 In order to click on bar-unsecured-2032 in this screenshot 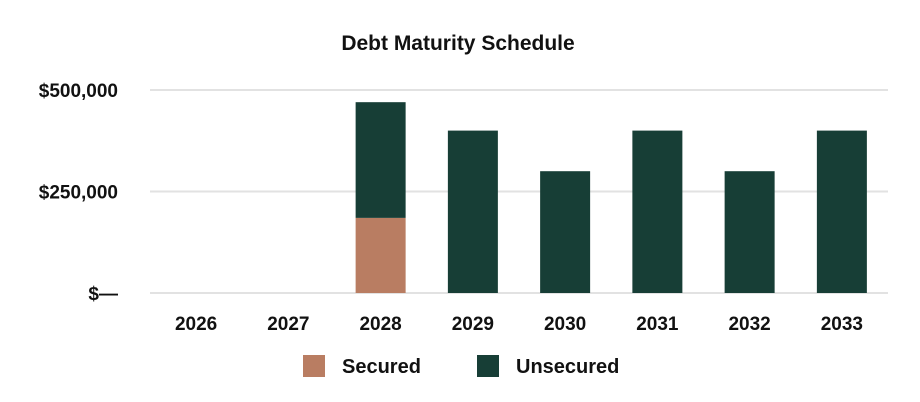, I will do `click(749, 232)`.